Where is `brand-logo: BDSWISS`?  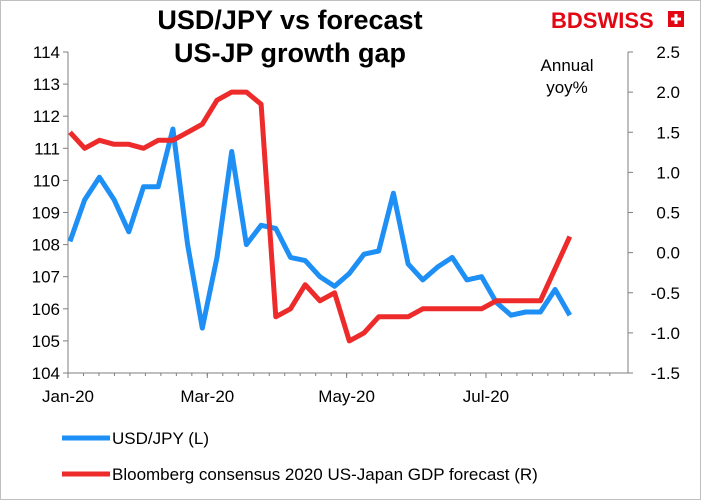
brand-logo: BDSWISS is located at coordinates (602, 20).